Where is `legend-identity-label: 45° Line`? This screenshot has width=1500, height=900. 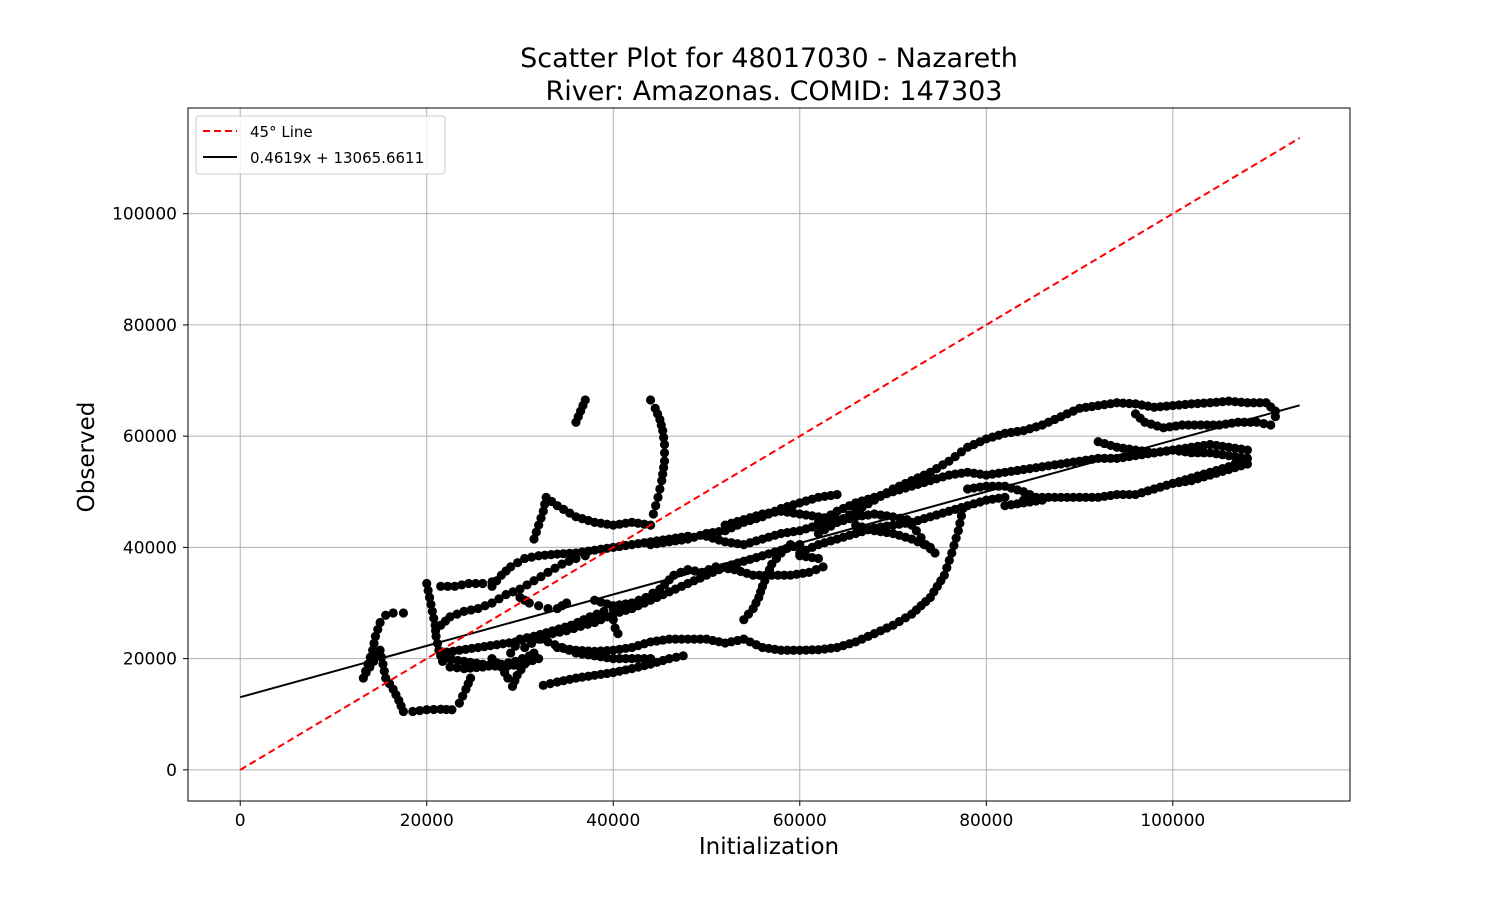
legend-identity-label: 45° Line is located at coordinates (281, 132).